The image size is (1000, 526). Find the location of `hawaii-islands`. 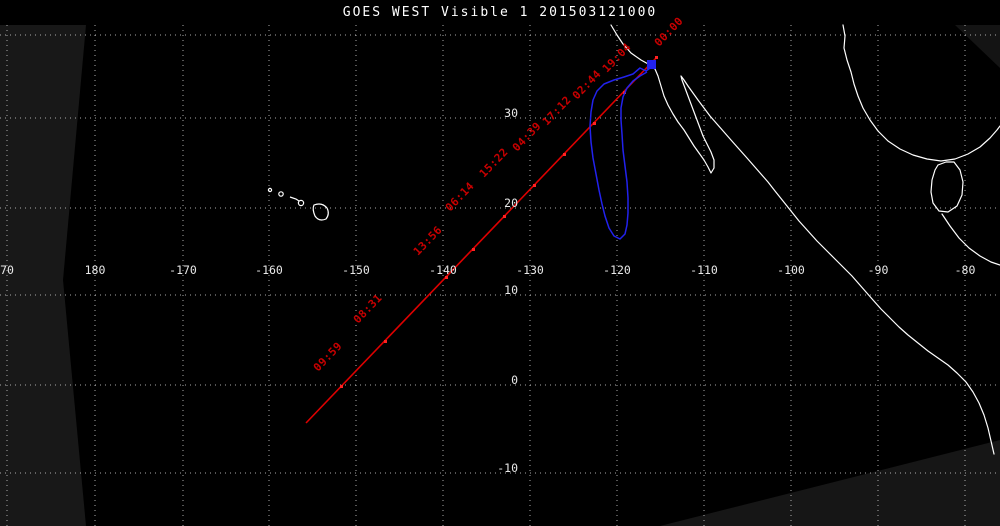

hawaii-islands is located at coordinates (298, 204).